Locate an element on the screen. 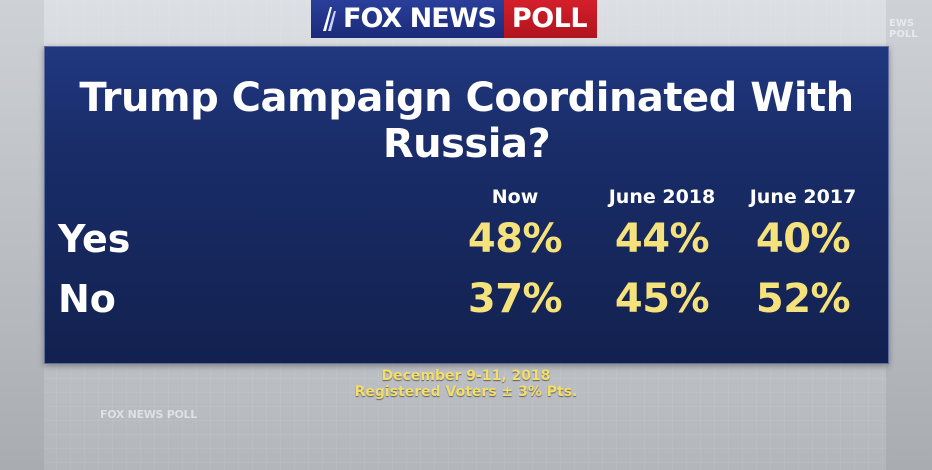  fox-searchlight-icon is located at coordinates (329, 19).